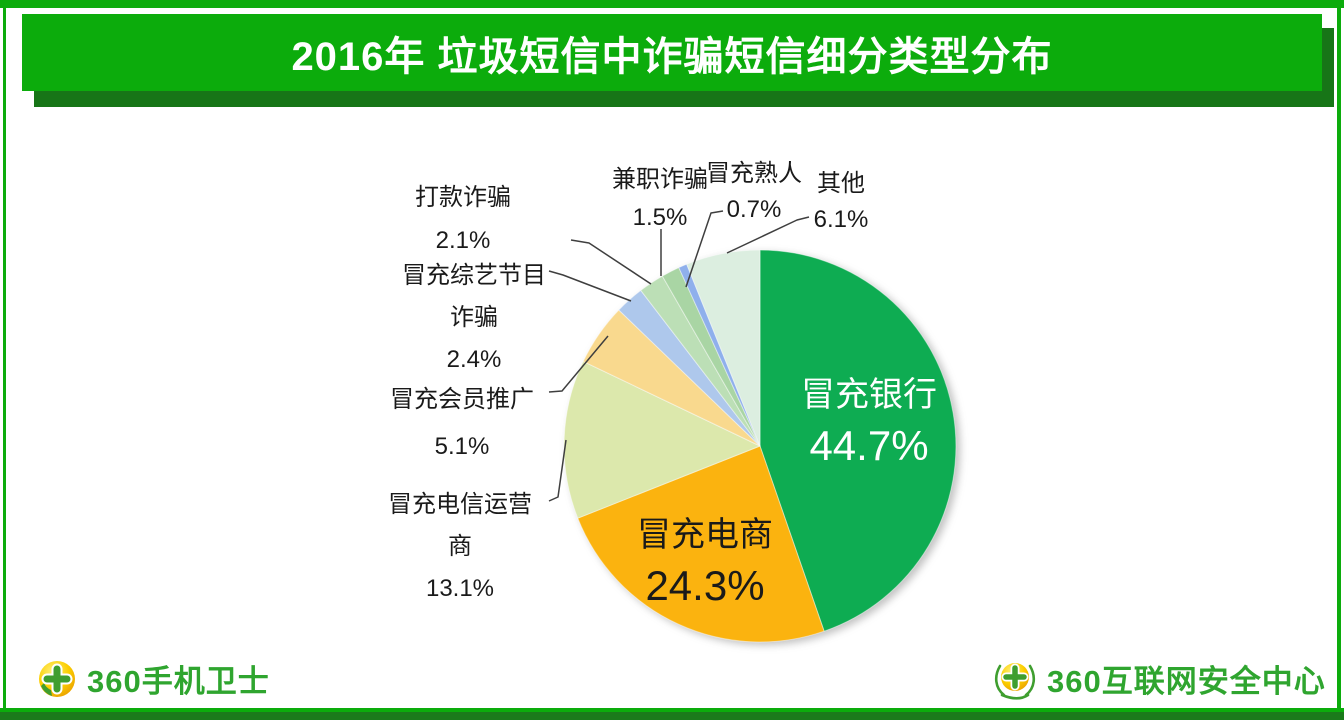  Describe the element at coordinates (178, 681) in the screenshot. I see `footer-brand-left-text: 360手机卫士` at that location.